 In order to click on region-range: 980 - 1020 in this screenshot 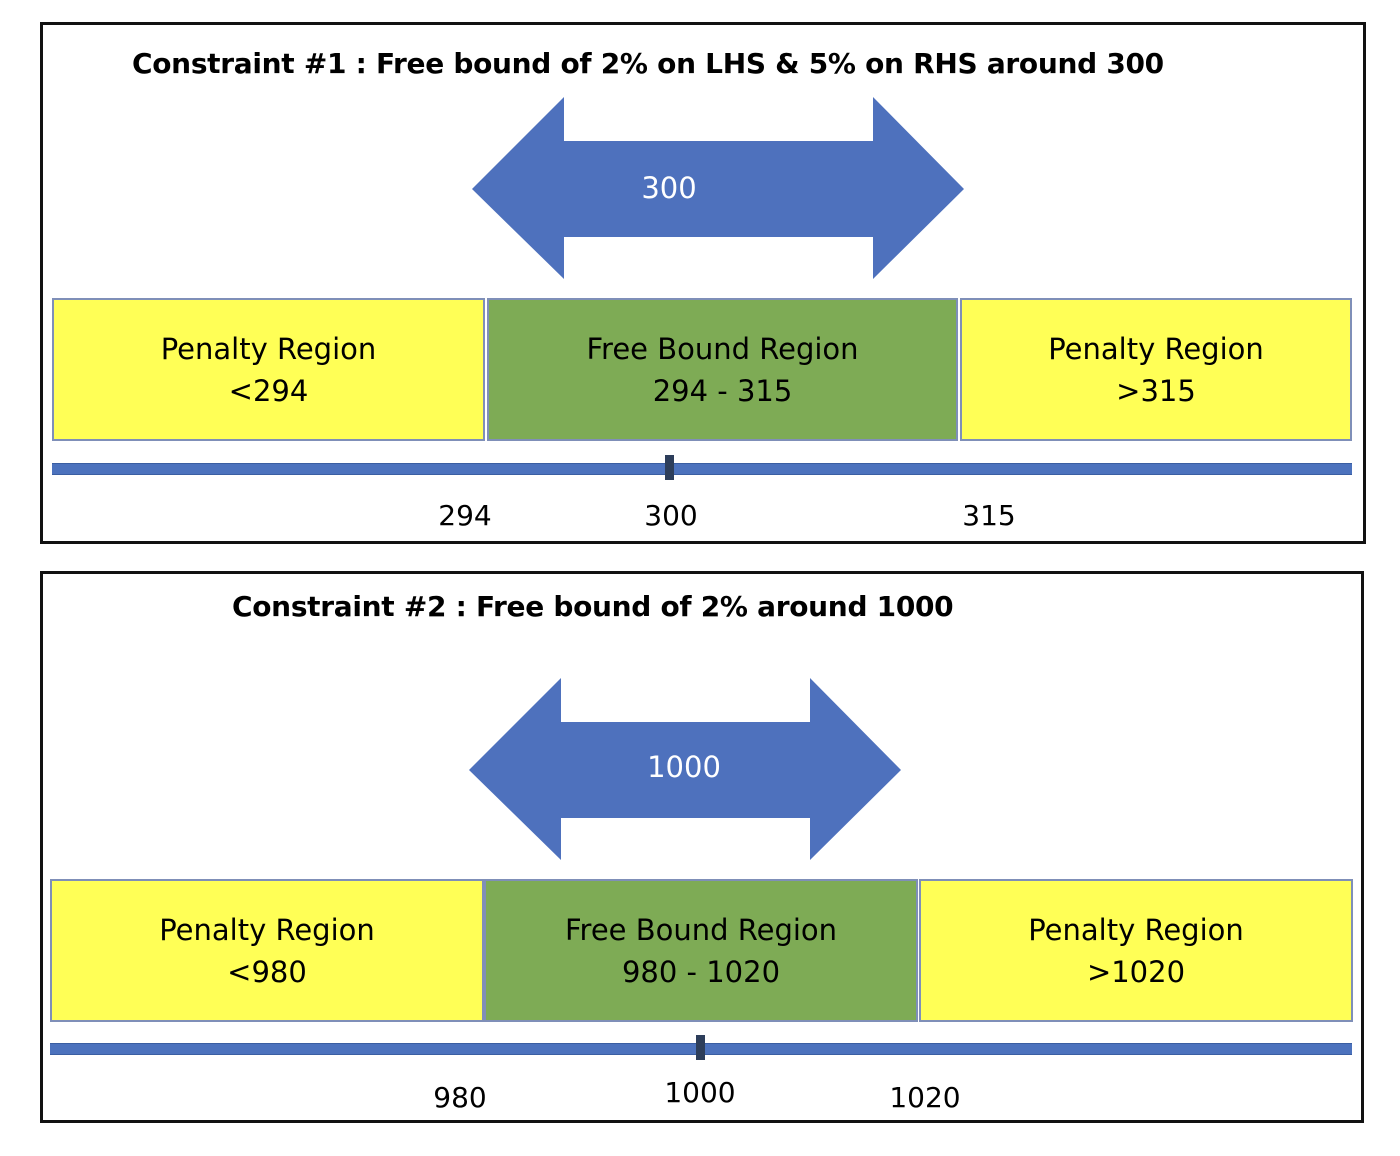, I will do `click(701, 971)`.